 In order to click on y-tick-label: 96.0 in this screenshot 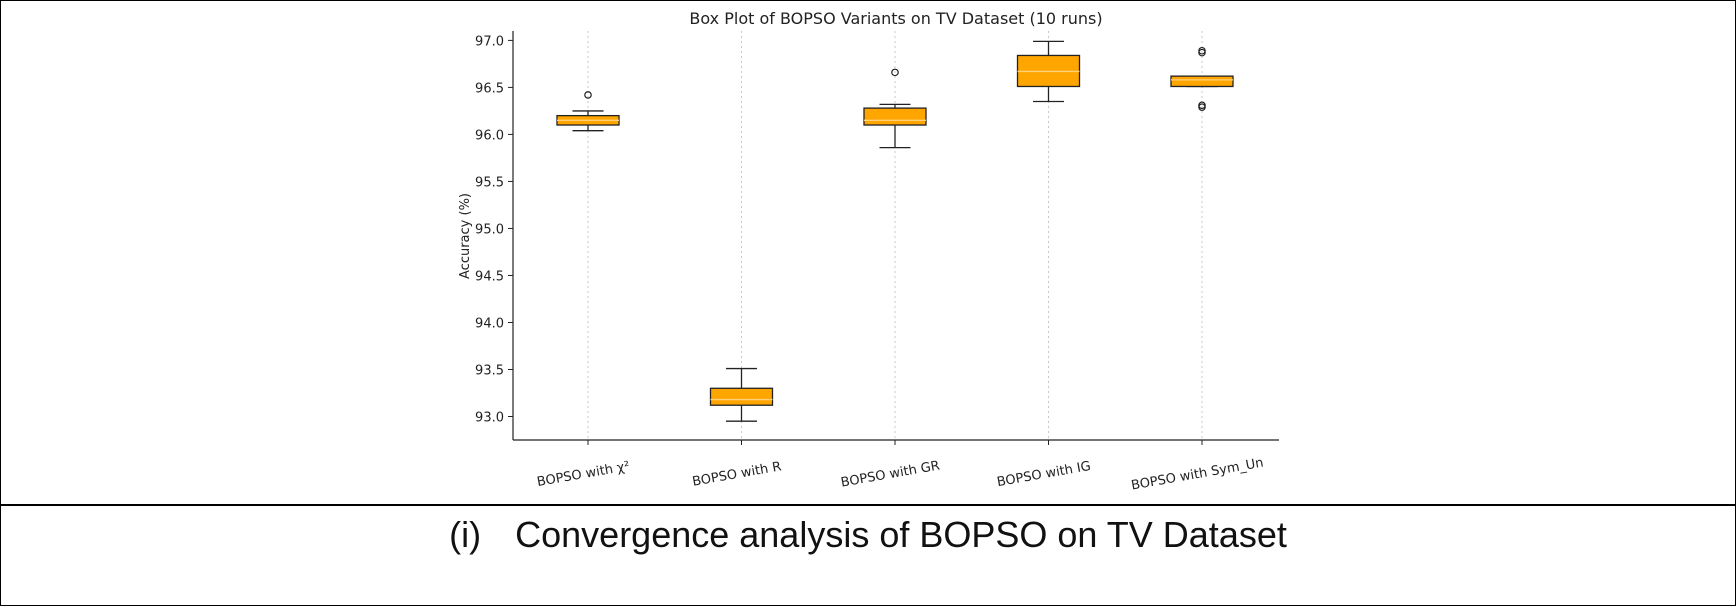, I will do `click(489, 135)`.